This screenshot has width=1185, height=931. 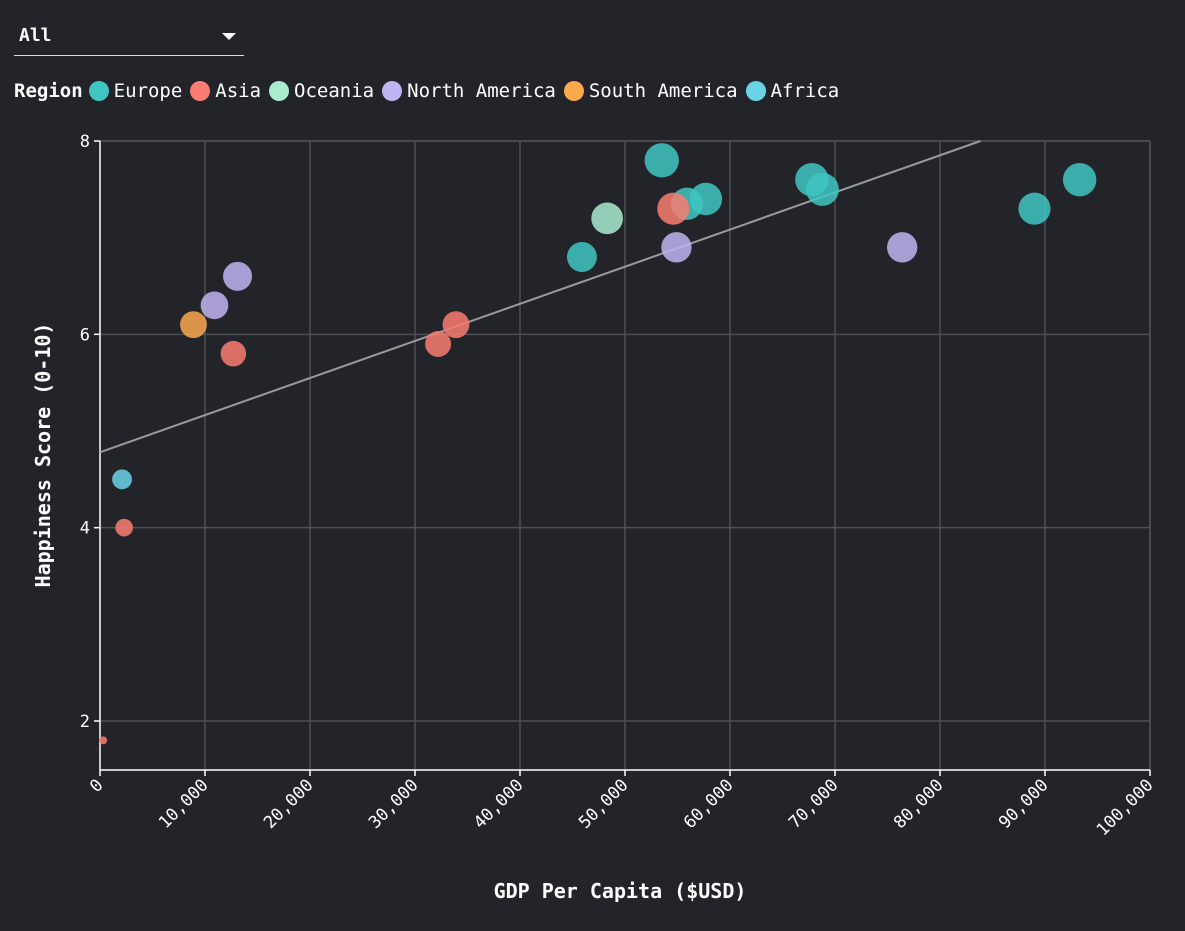 I want to click on x-tick-label: 100,000, so click(x=1125, y=807).